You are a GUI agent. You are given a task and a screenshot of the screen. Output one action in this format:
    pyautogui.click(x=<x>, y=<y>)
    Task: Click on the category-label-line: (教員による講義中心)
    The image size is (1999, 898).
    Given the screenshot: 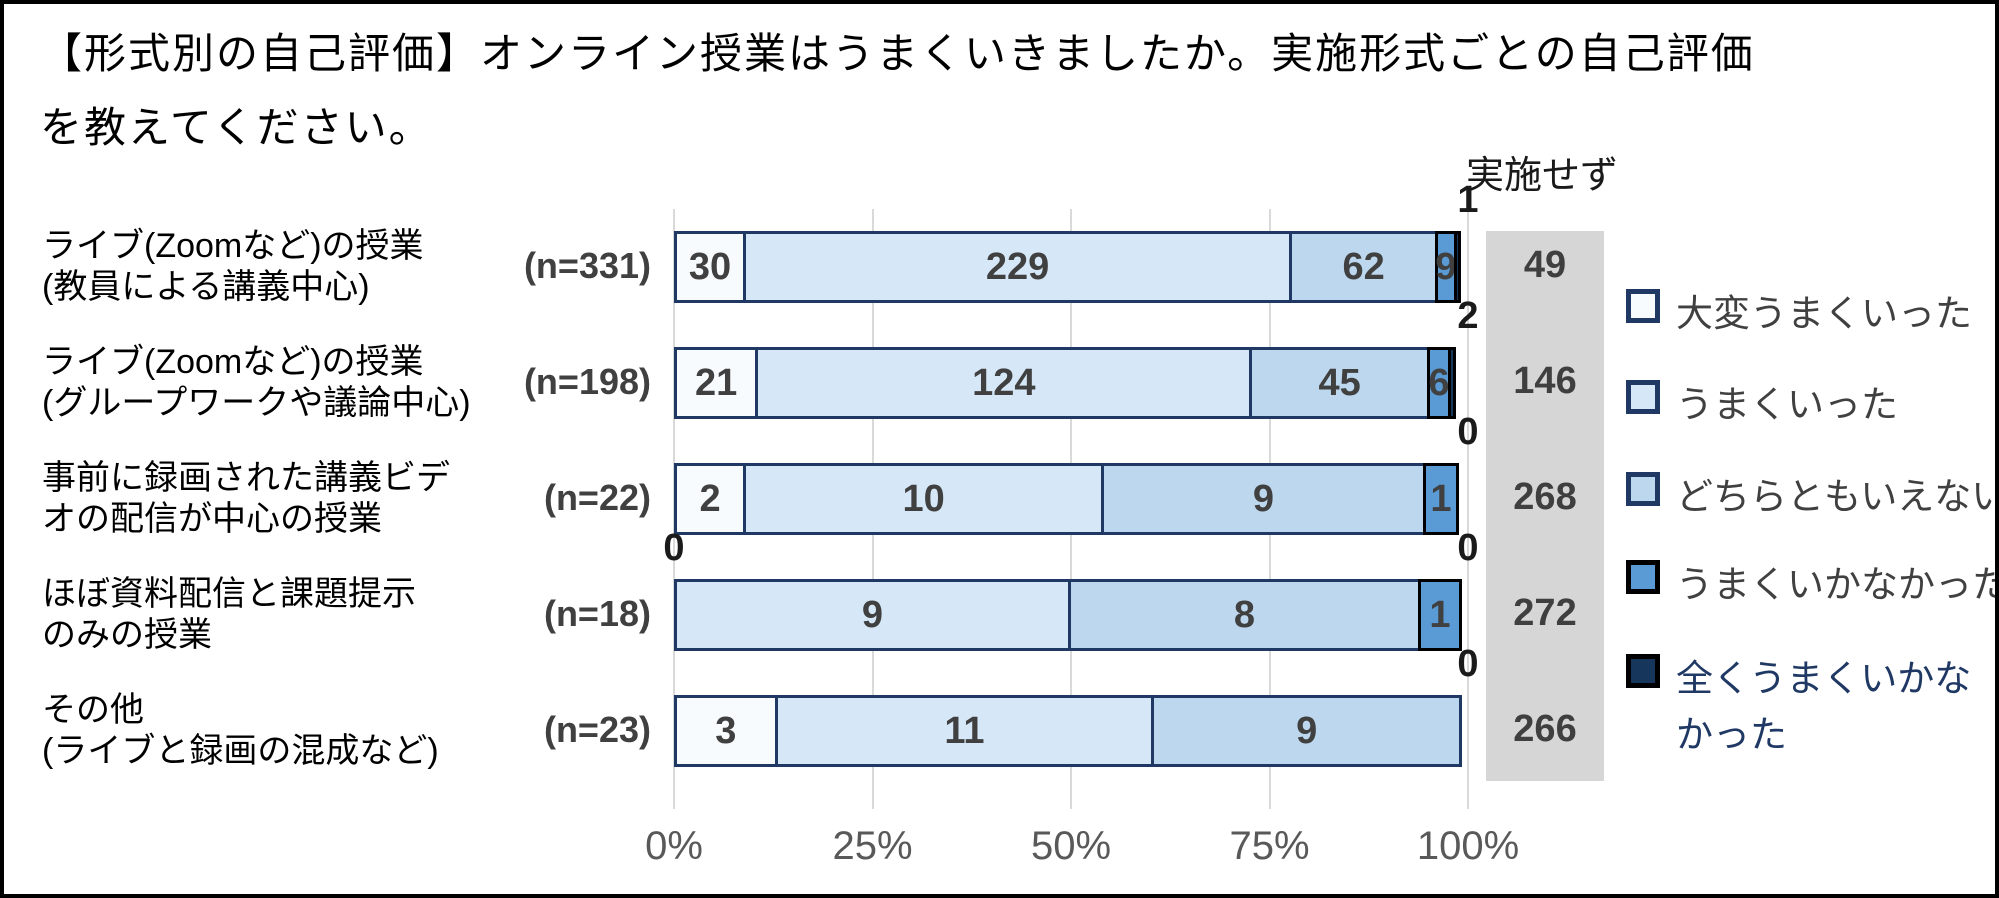 What is the action you would take?
    pyautogui.click(x=206, y=287)
    